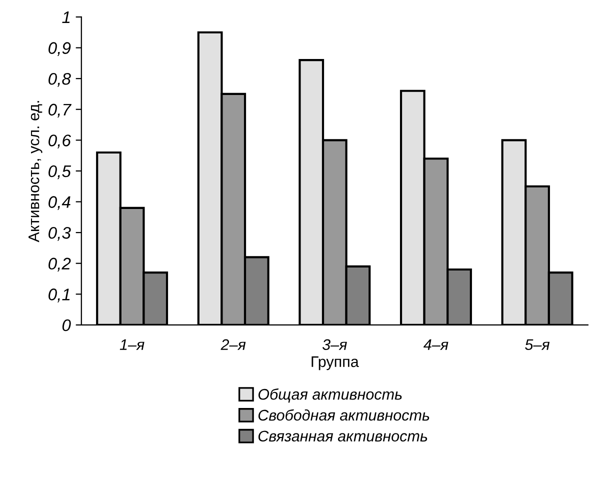 This screenshot has height=485, width=603. Describe the element at coordinates (35, 171) in the screenshot. I see `y-axis-title: Активность, усл. ед.` at that location.